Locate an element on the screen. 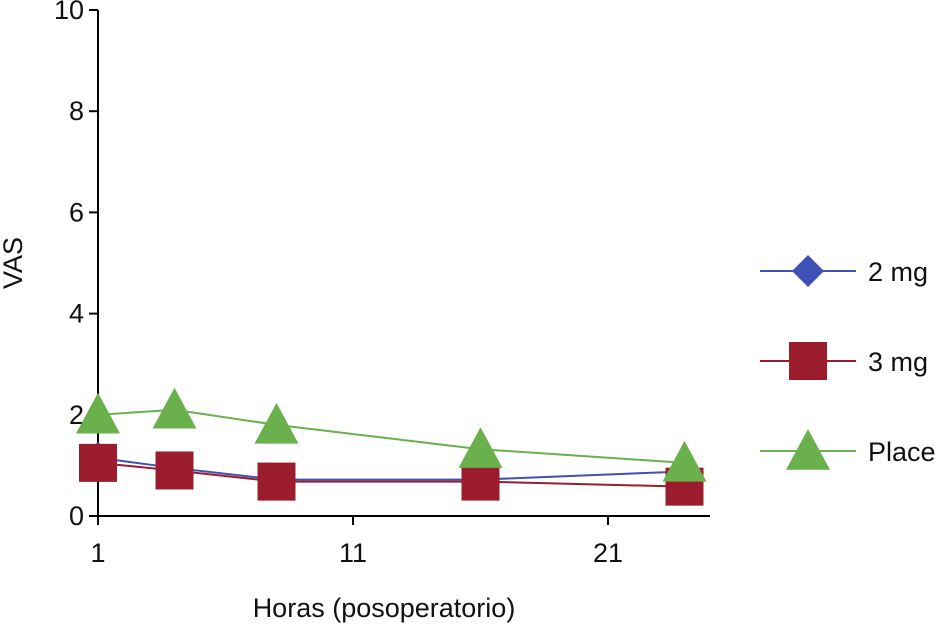  x-axis-title: Horas (posoperatorio) is located at coordinates (384, 608).